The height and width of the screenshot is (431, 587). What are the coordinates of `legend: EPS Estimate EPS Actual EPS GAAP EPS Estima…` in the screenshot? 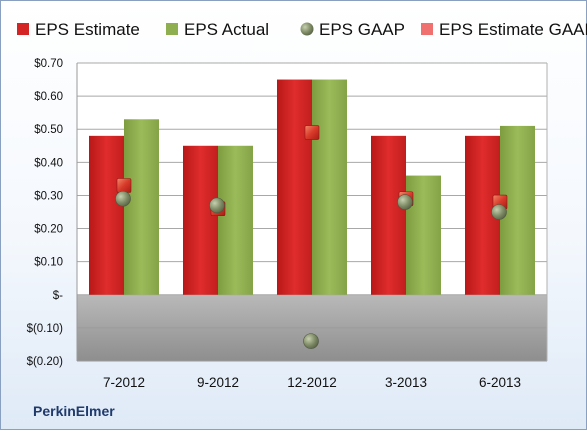 It's located at (302, 29).